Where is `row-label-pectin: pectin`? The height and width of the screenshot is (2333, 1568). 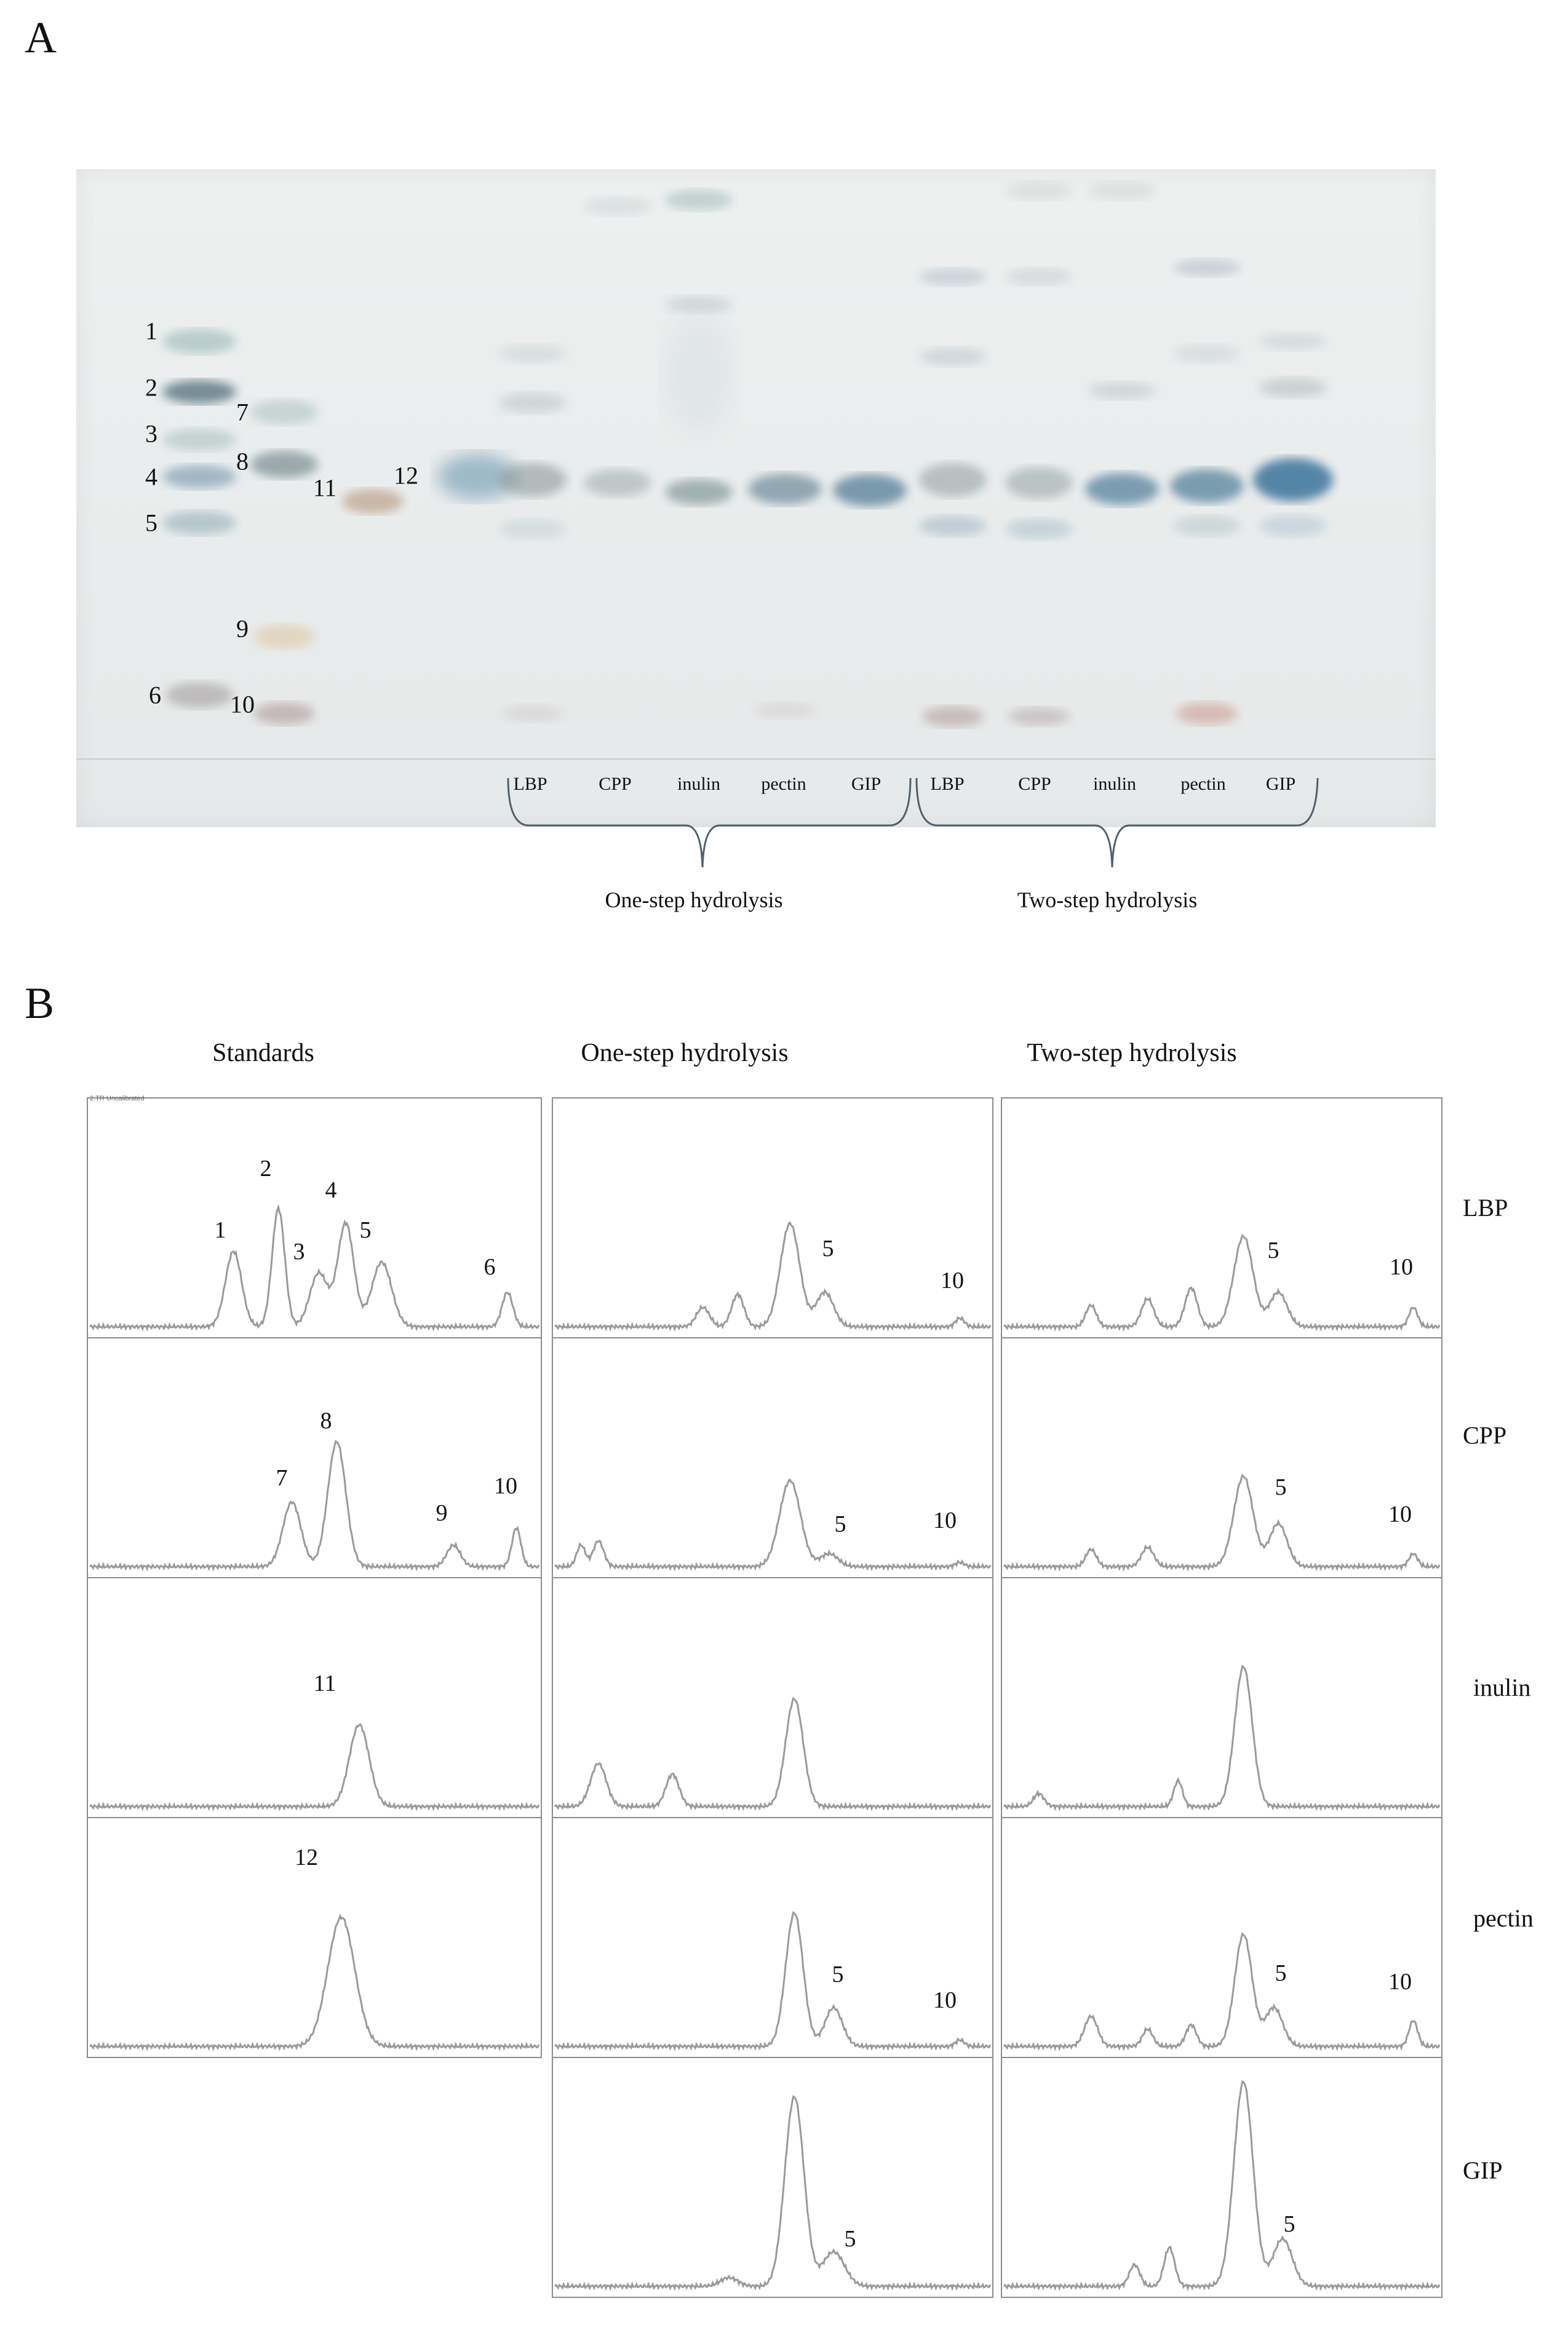 row-label-pectin: pectin is located at coordinates (1504, 1918).